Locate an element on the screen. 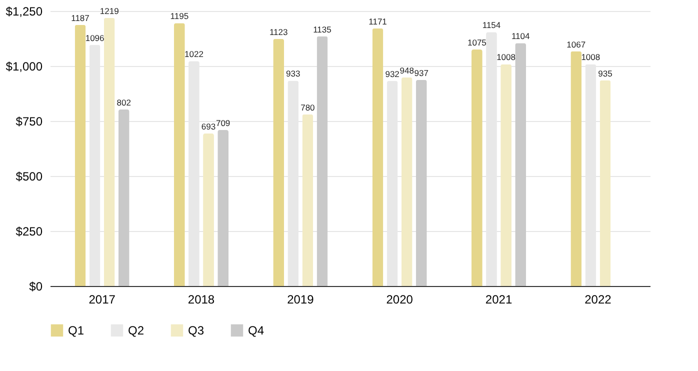 The height and width of the screenshot is (371, 698). data-label: 935 is located at coordinates (605, 73).